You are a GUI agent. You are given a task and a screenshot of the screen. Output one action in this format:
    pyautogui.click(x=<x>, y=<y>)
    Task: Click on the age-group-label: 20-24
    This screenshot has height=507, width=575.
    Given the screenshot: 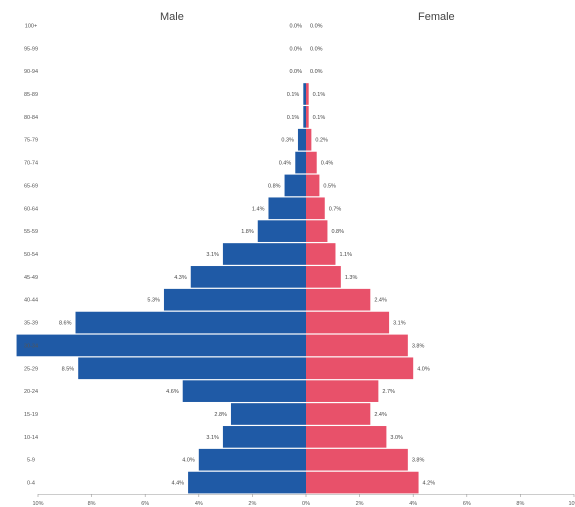 What is the action you would take?
    pyautogui.click(x=31, y=392)
    